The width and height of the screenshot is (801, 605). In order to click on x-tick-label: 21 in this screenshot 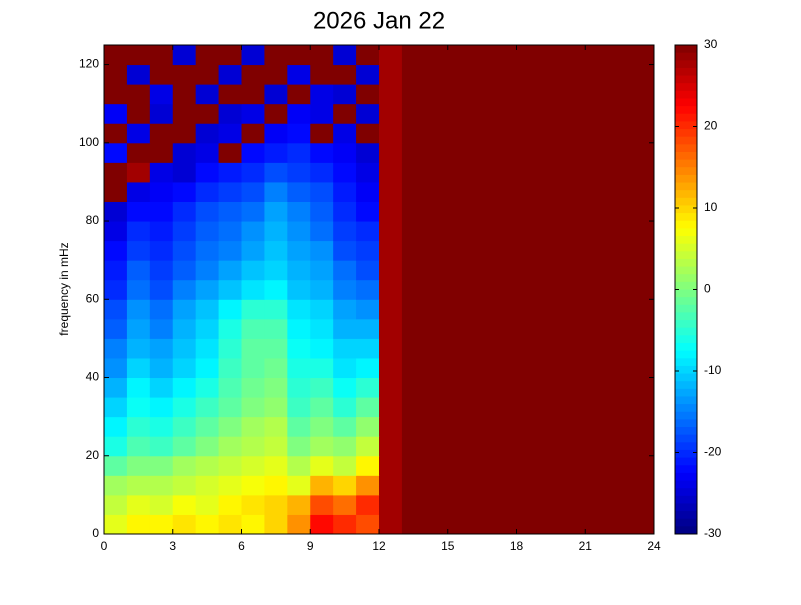, I will do `click(586, 546)`.